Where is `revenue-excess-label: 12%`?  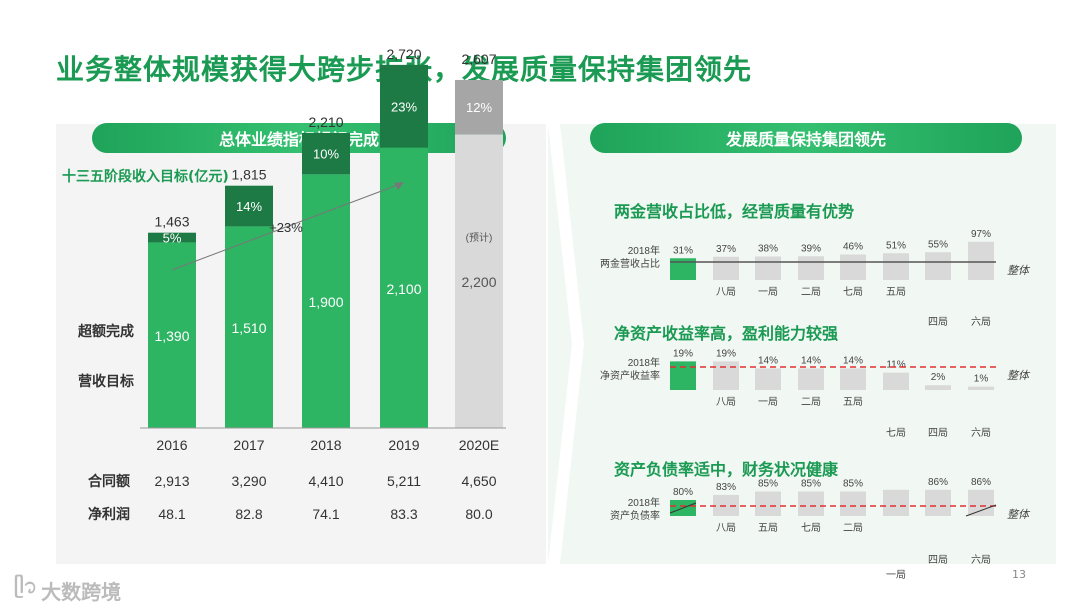 revenue-excess-label: 12% is located at coordinates (479, 107).